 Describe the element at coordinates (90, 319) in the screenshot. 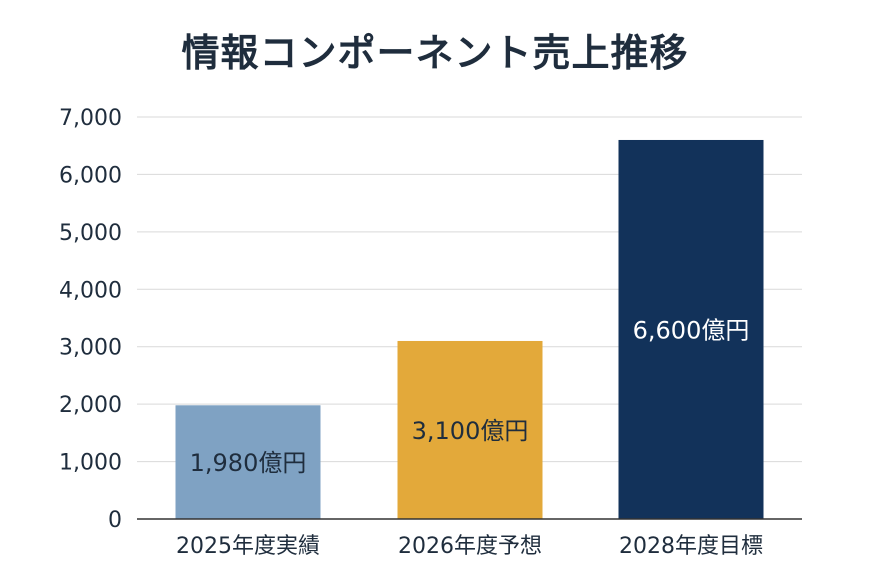

I see `y-axis-ticks: 0 1,000 2,000 3,000 4,000 5,000 6,000 7,000` at that location.